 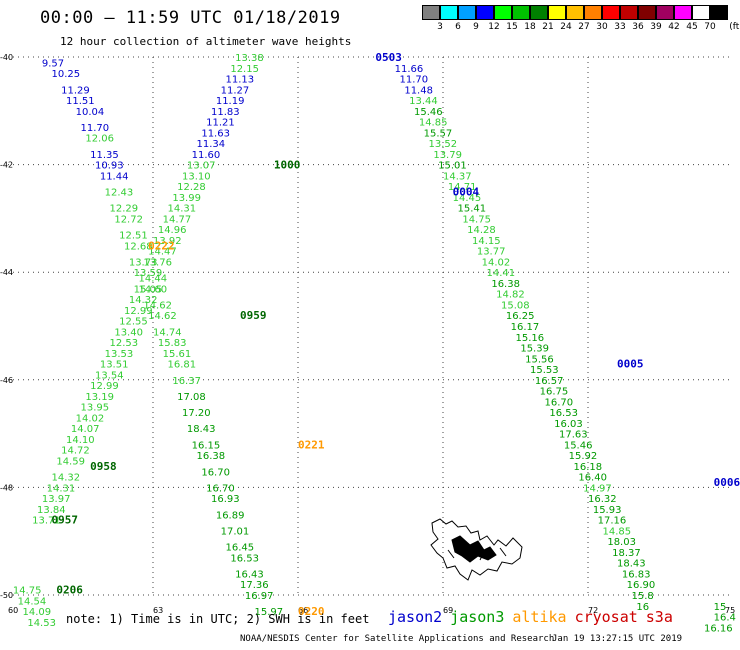 I want to click on wave-height-value: 12.06, so click(x=99, y=139).